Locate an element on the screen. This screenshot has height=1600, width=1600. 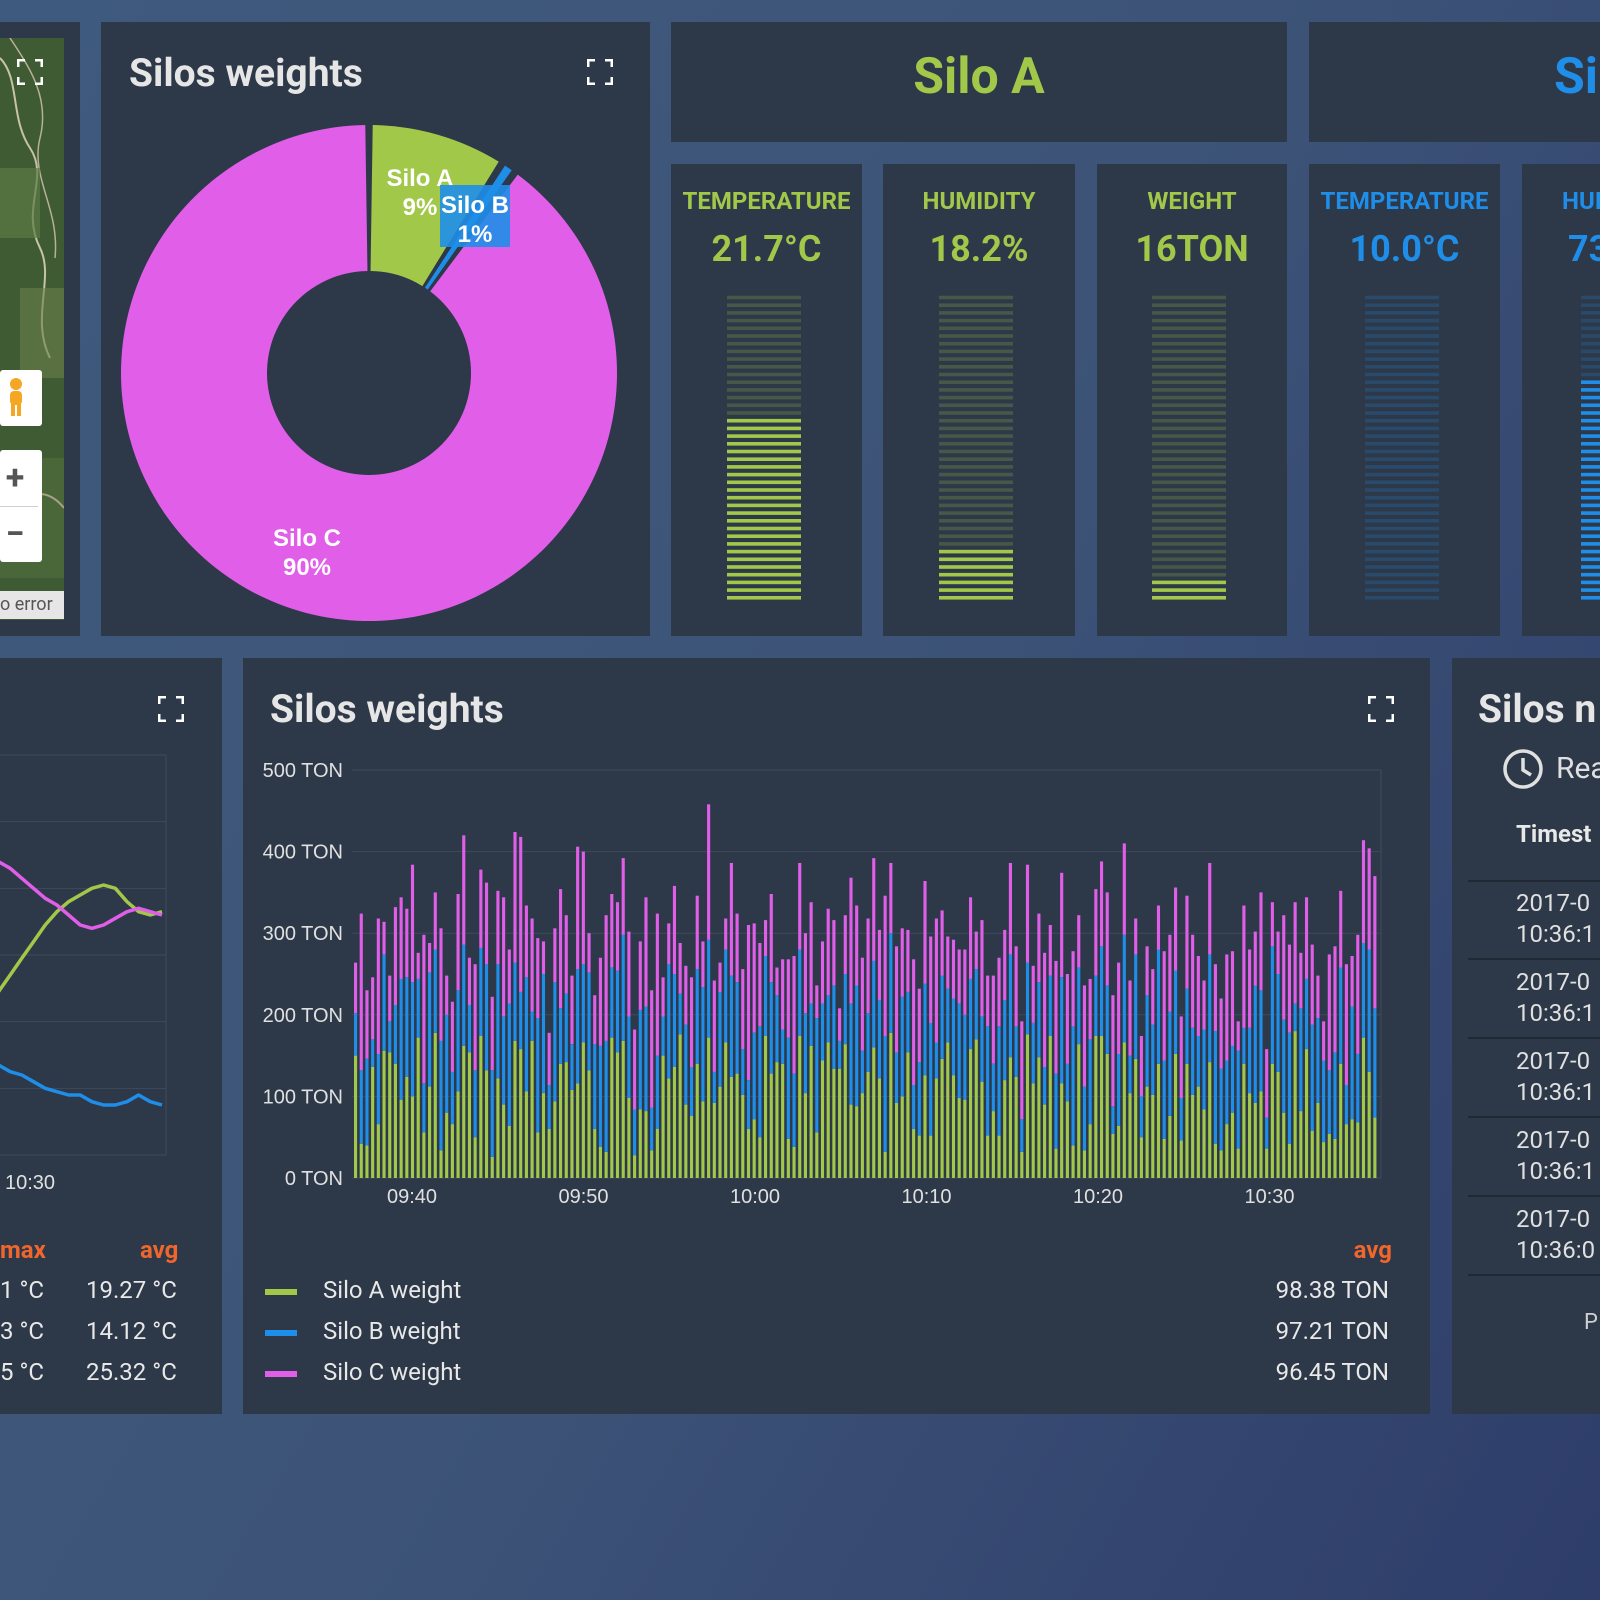
timestamp-column-header: Timest is located at coordinates (1554, 834).